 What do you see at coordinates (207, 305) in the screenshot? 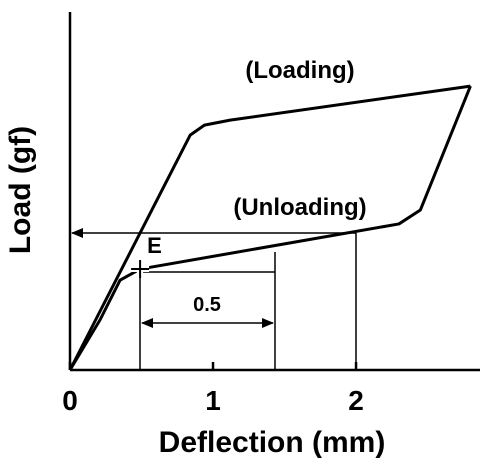
I see `dimension-label: 0.5` at bounding box center [207, 305].